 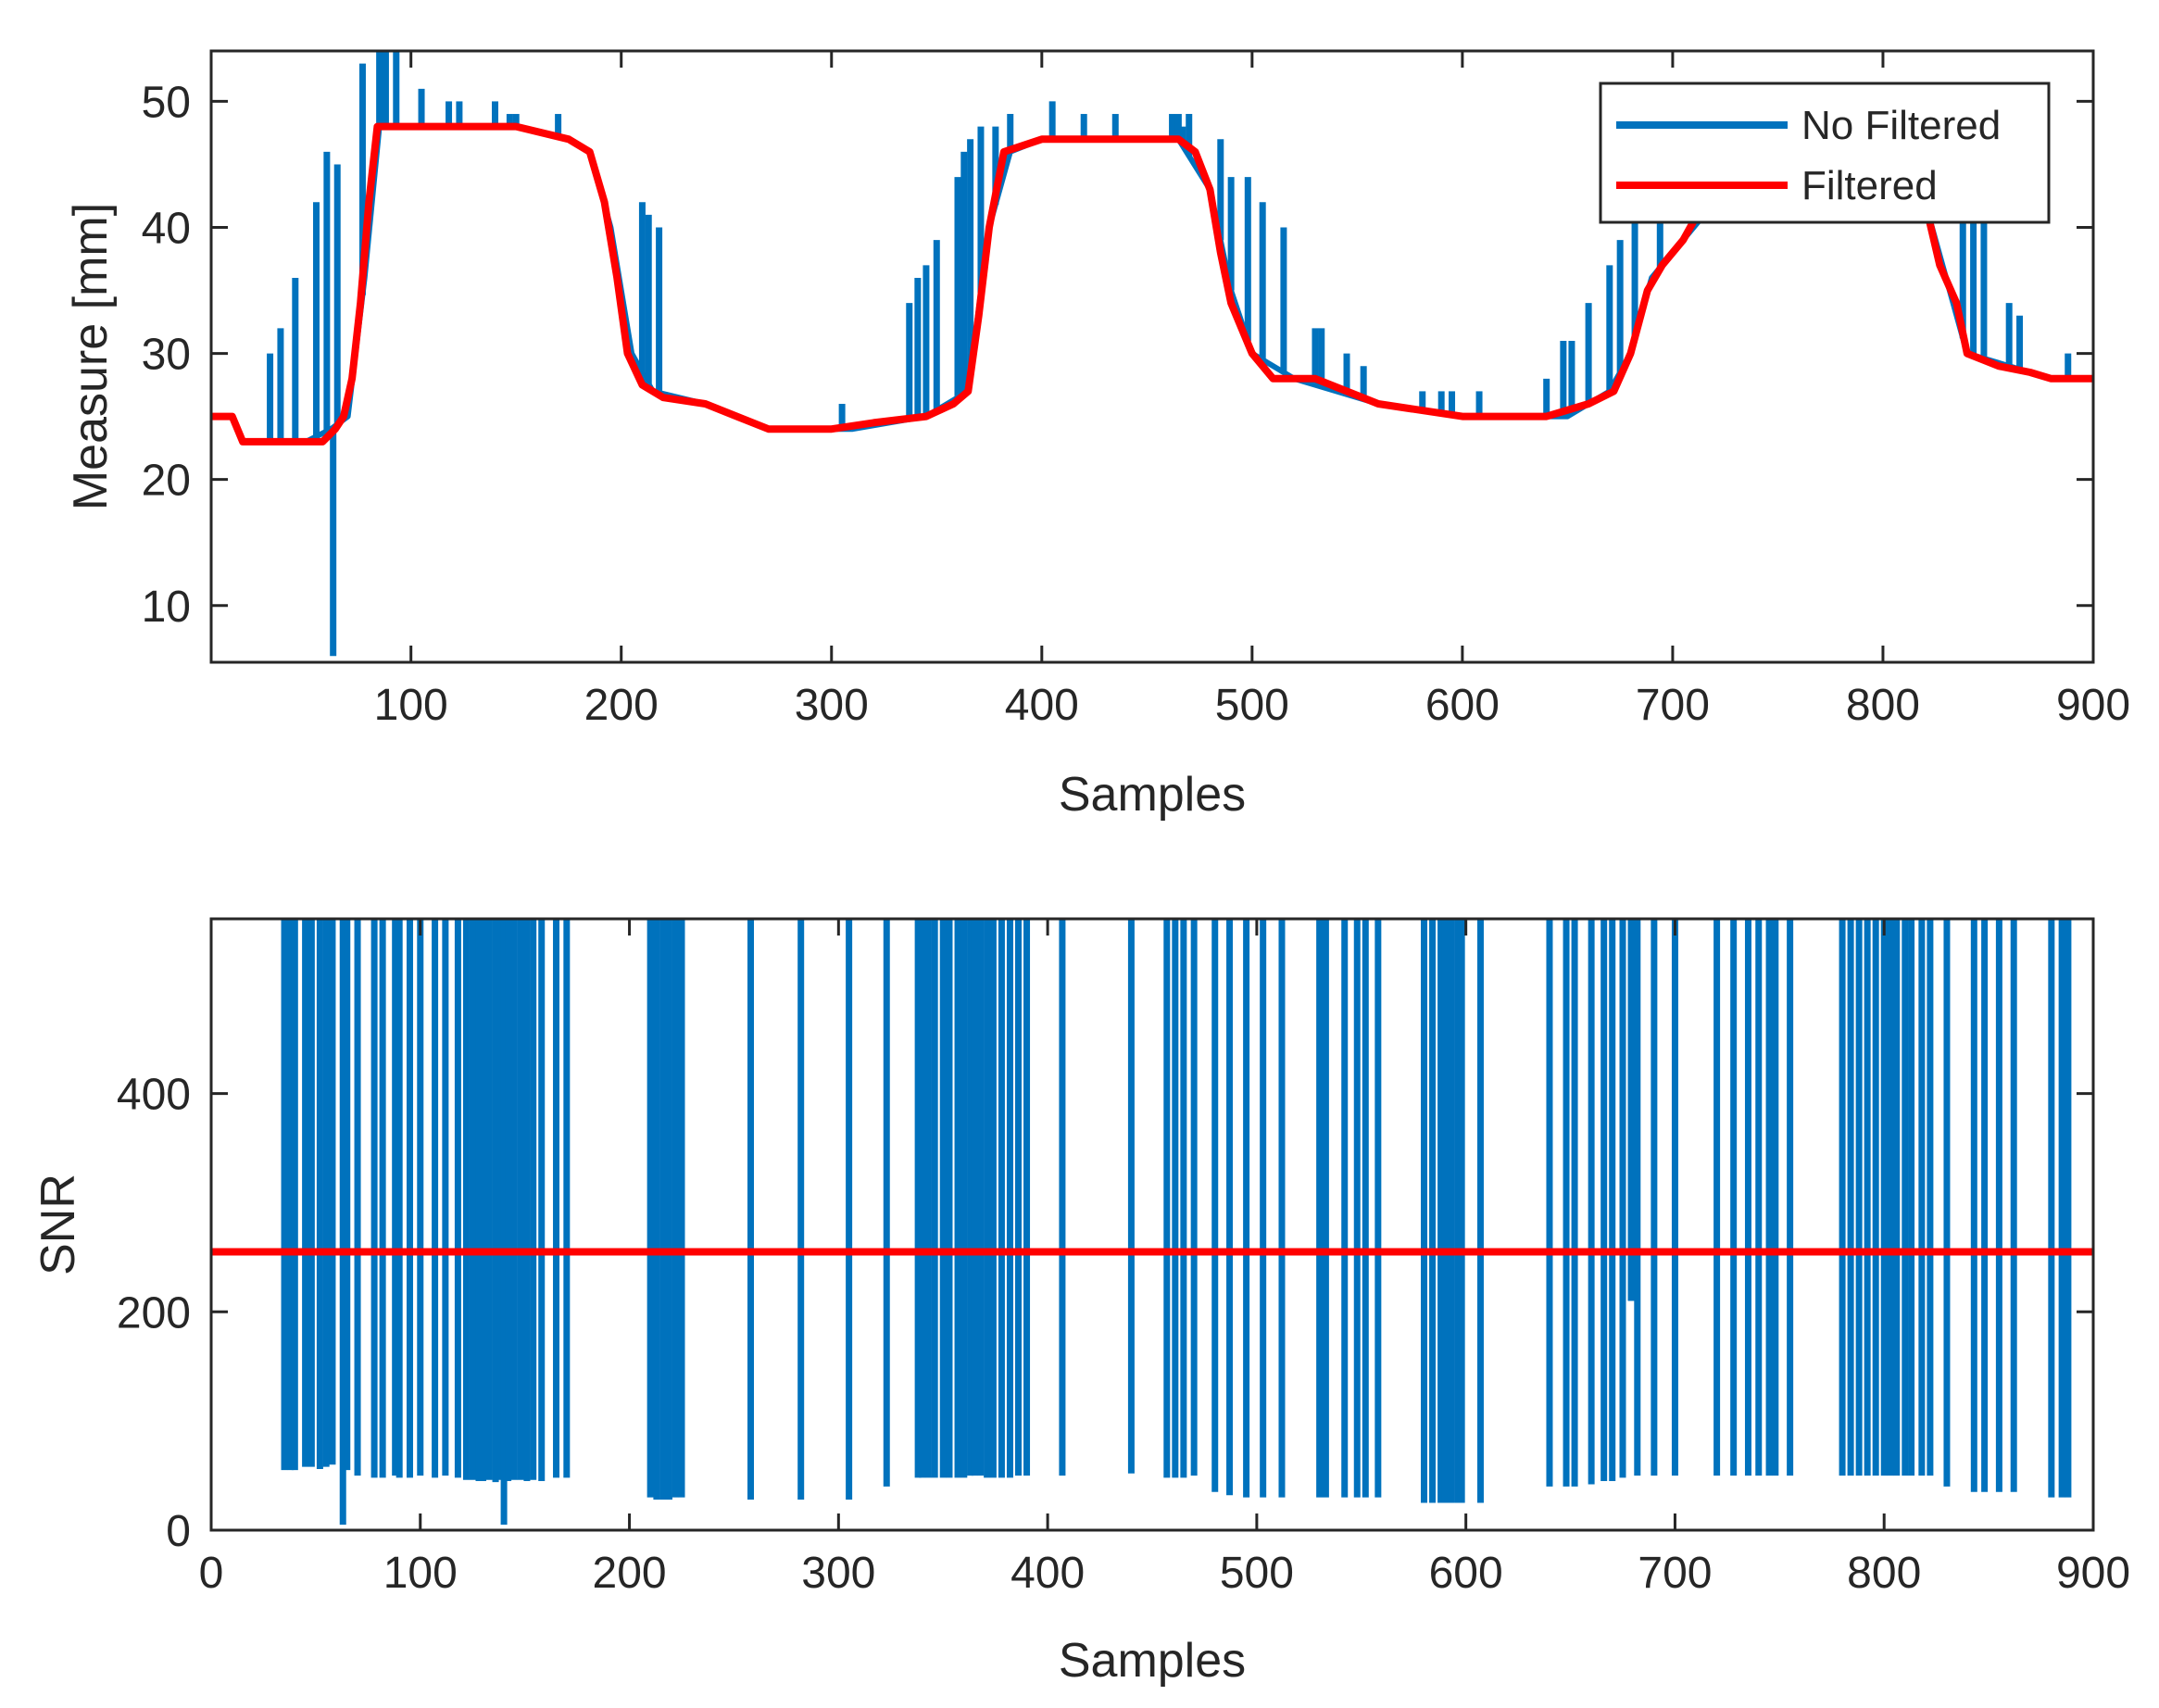 I want to click on top-x-tick-label: 900, so click(x=2093, y=705).